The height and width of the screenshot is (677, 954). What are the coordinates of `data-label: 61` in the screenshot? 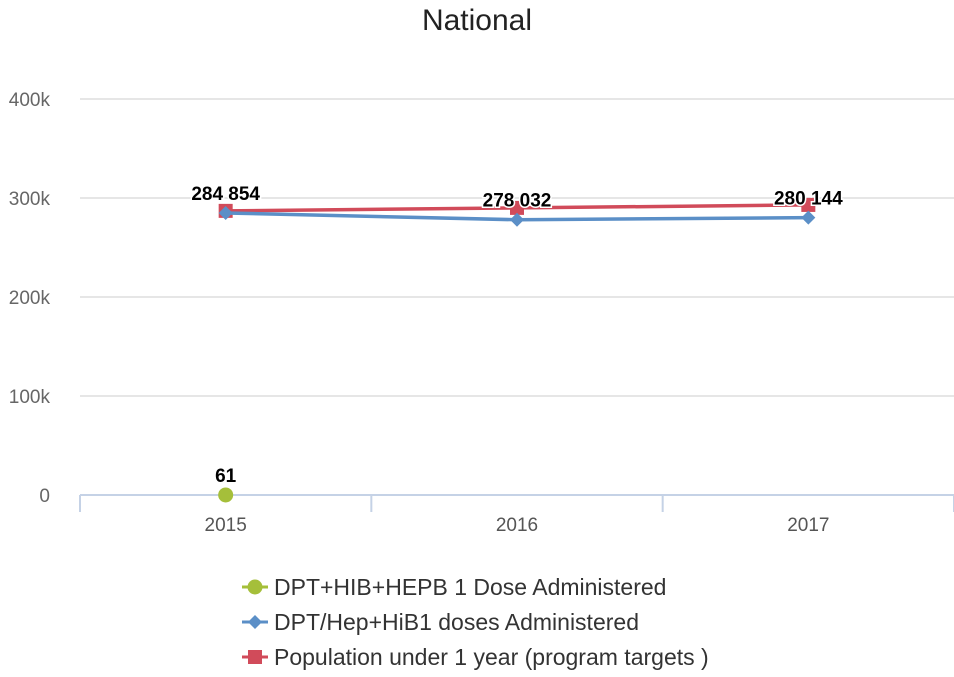 It's located at (226, 476).